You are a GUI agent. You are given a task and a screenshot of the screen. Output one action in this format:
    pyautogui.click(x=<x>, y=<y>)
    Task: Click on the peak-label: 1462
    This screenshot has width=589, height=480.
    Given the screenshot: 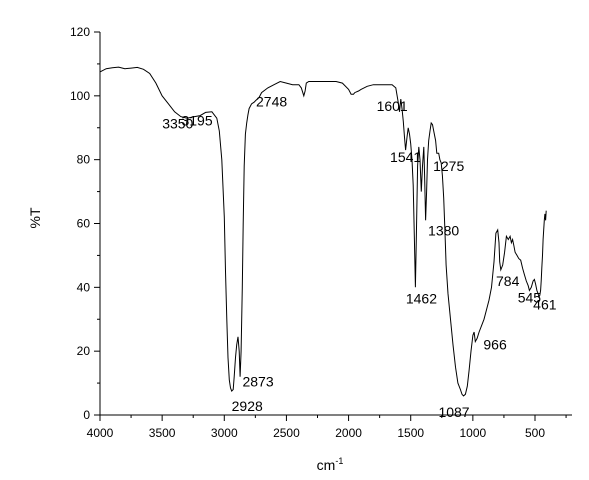 What is the action you would take?
    pyautogui.click(x=421, y=298)
    